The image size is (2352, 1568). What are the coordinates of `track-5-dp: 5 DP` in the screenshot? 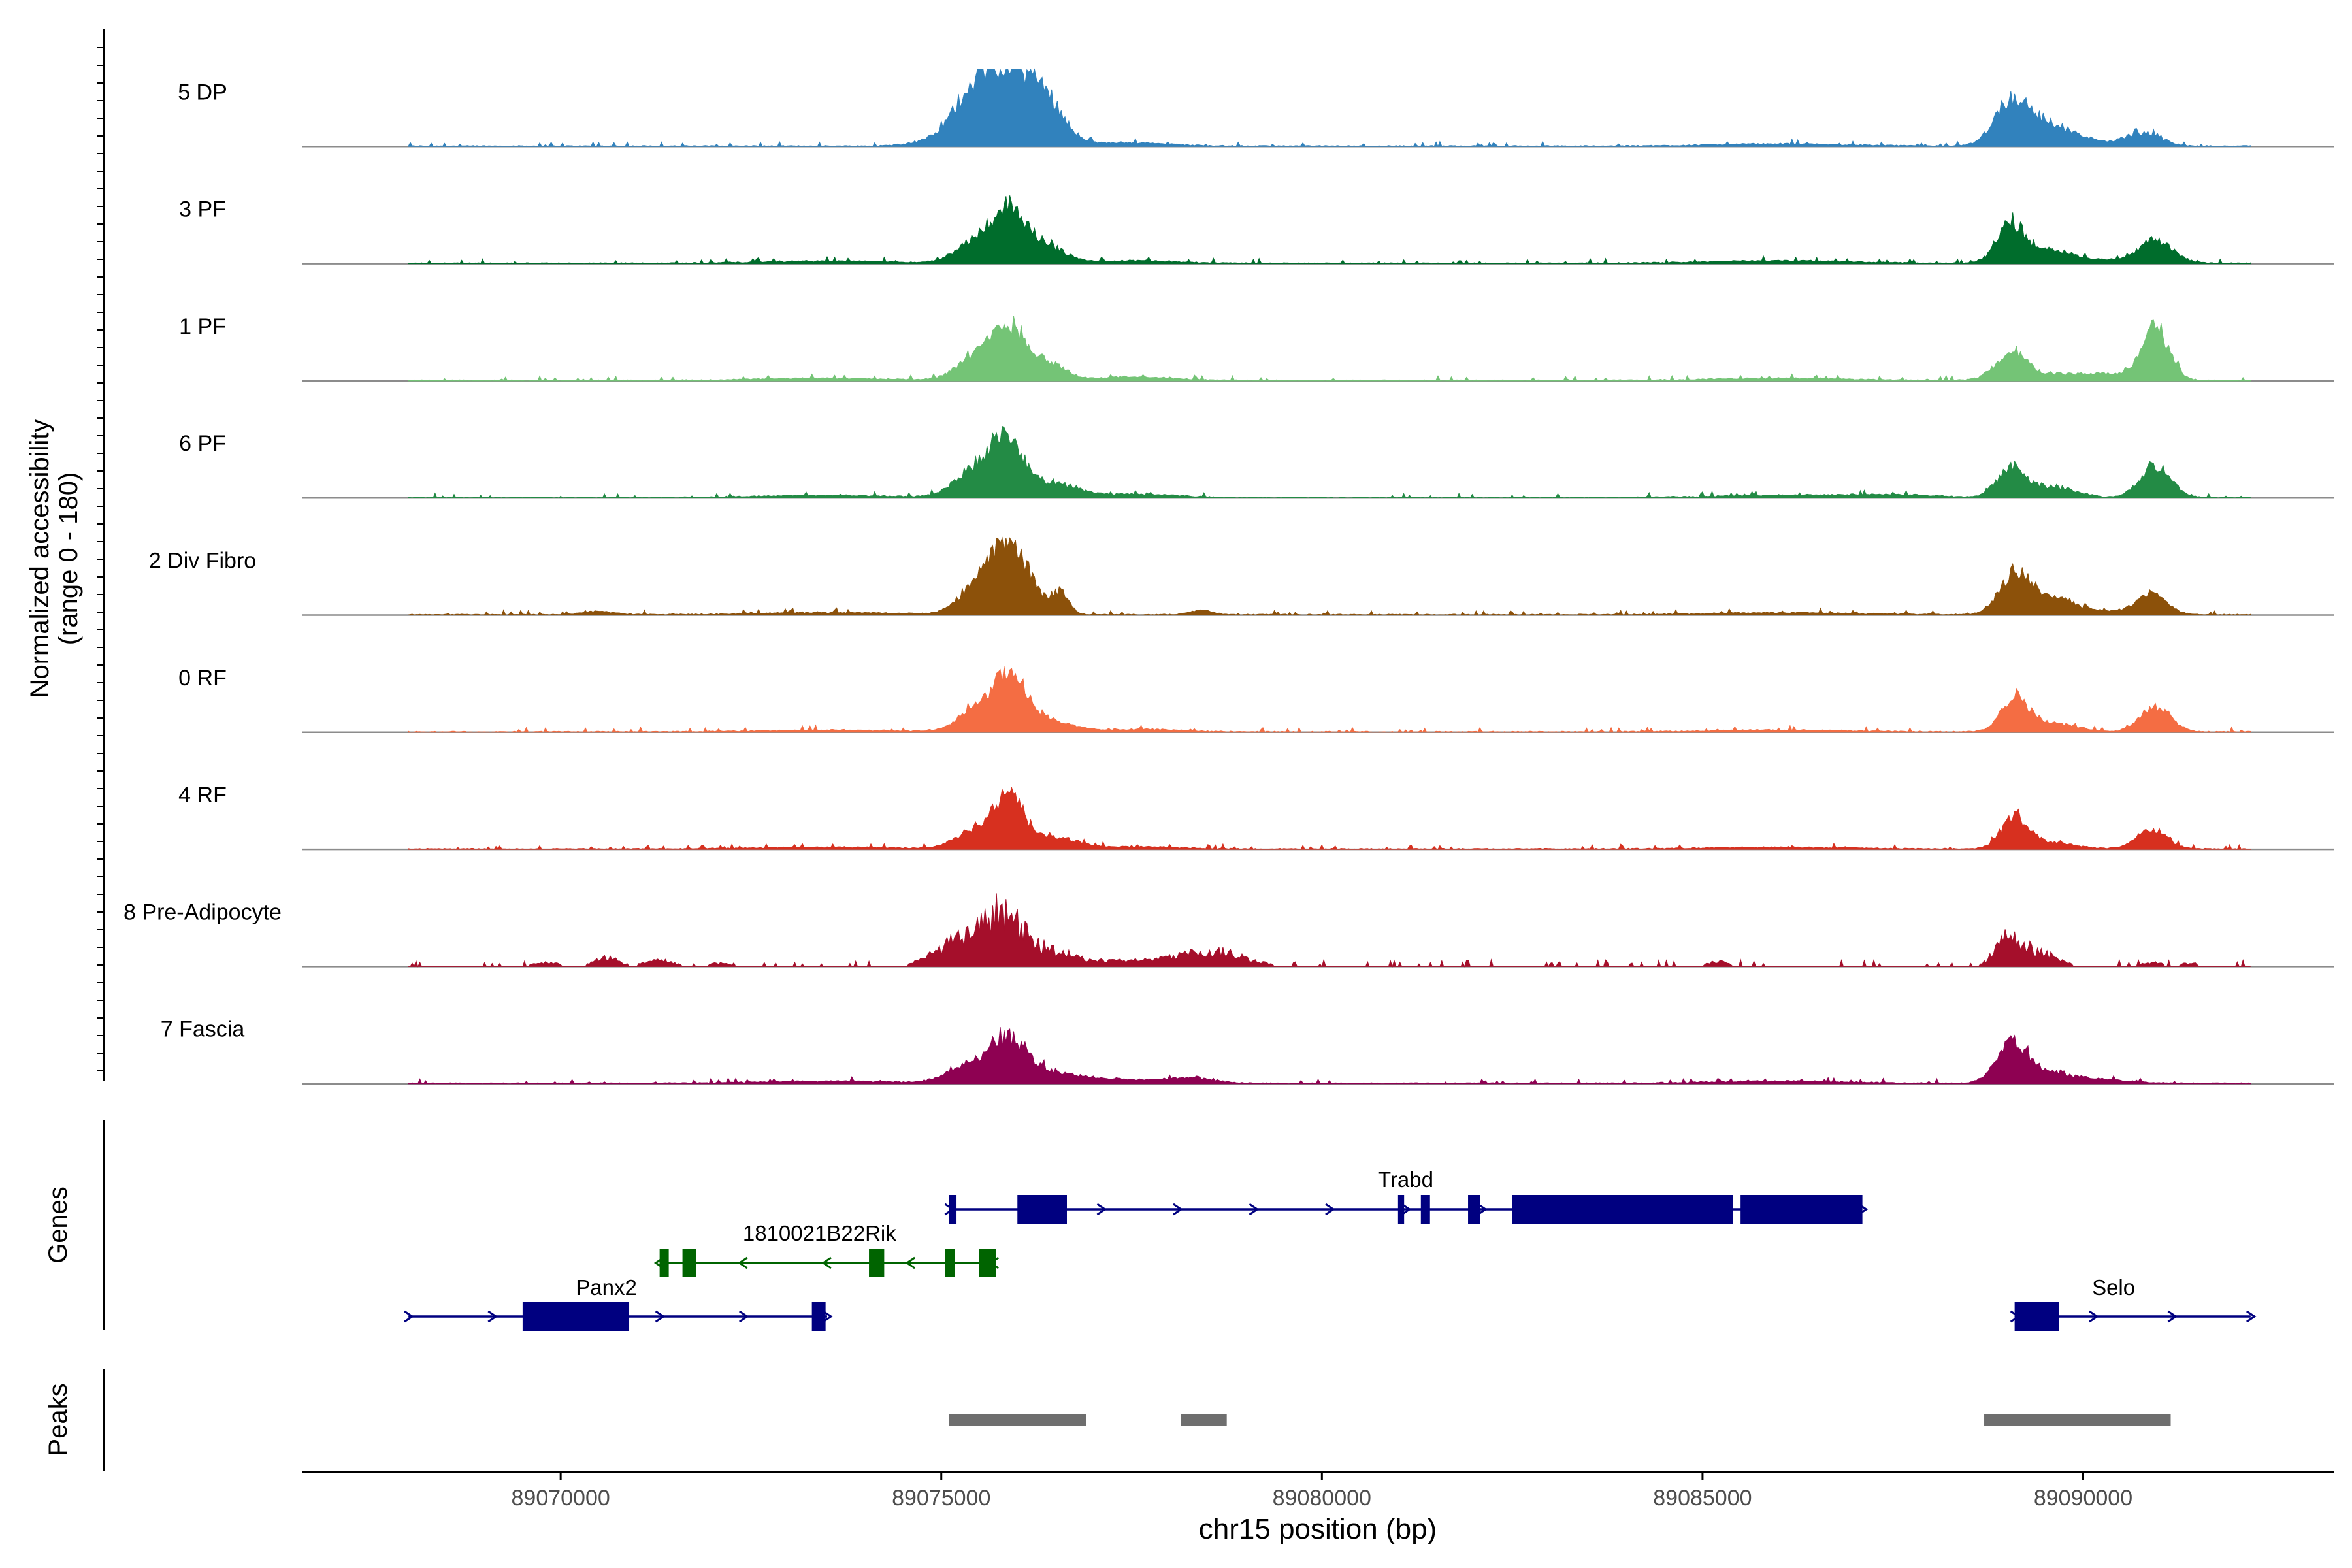 It's located at (1256, 108).